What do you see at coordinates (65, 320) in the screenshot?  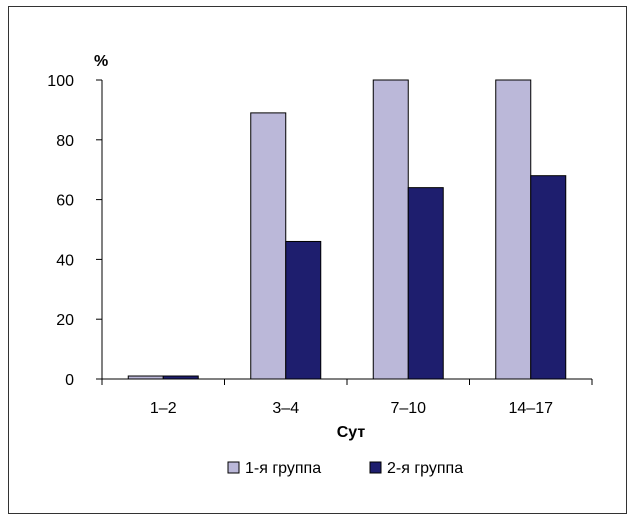 I see `y-tick-label: 20` at bounding box center [65, 320].